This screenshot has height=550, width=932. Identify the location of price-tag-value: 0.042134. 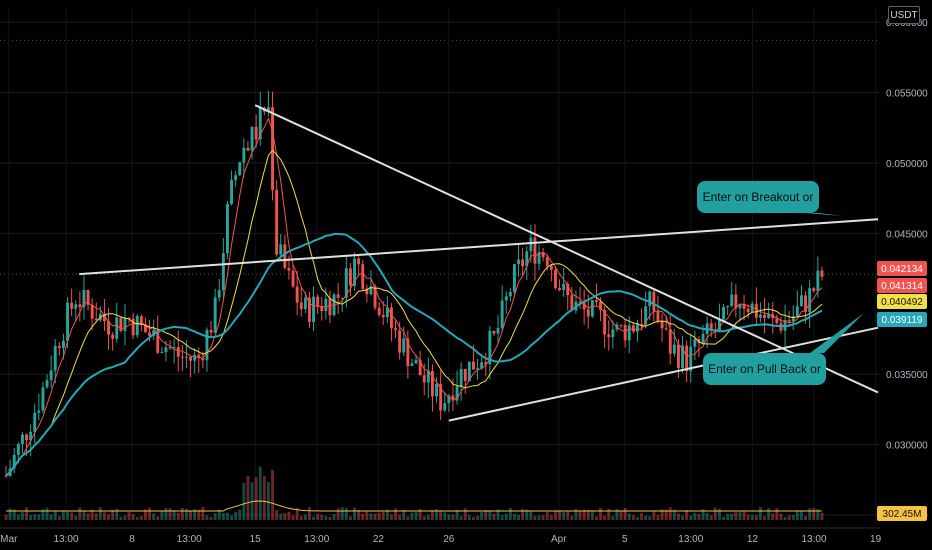
(902, 269).